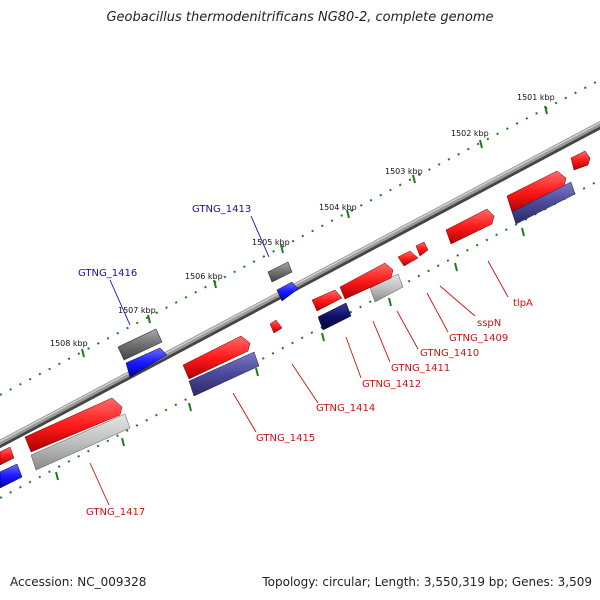  I want to click on gene-tlpA, so click(470, 226).